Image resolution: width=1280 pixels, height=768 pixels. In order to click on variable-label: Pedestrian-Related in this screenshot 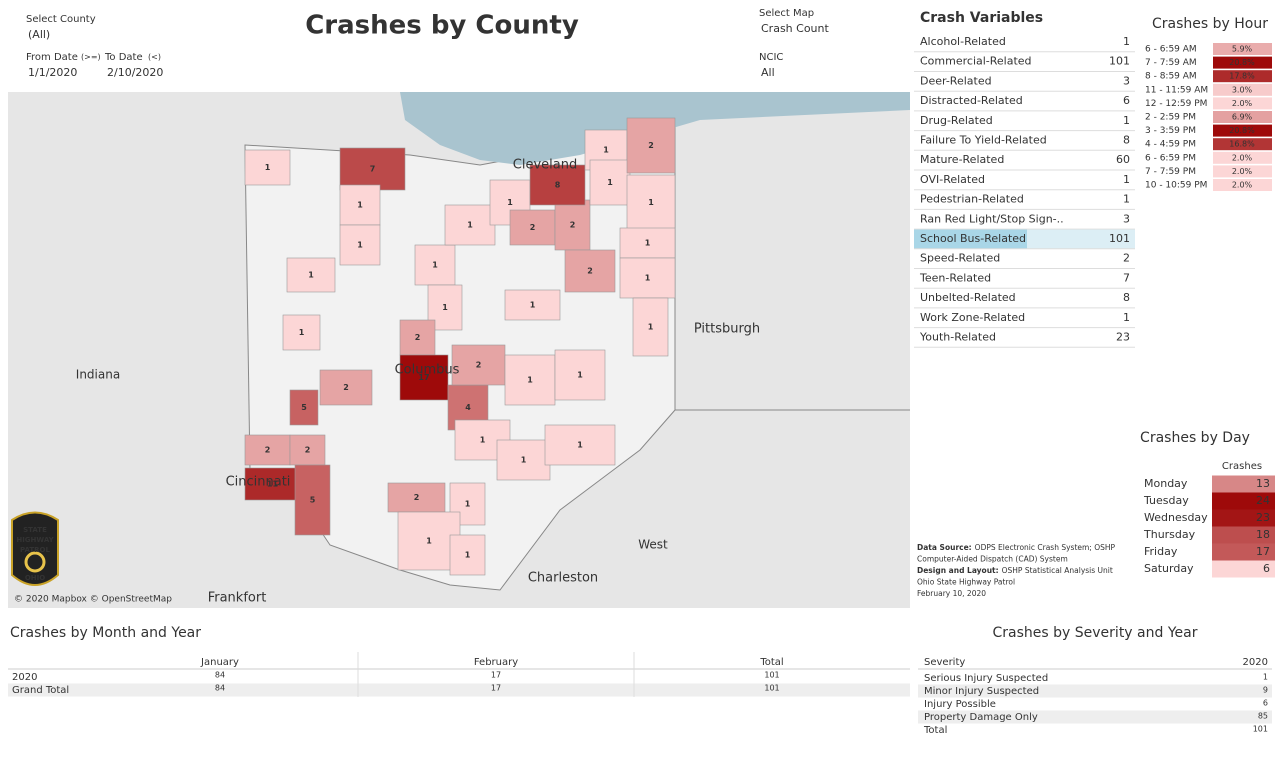, I will do `click(972, 199)`.